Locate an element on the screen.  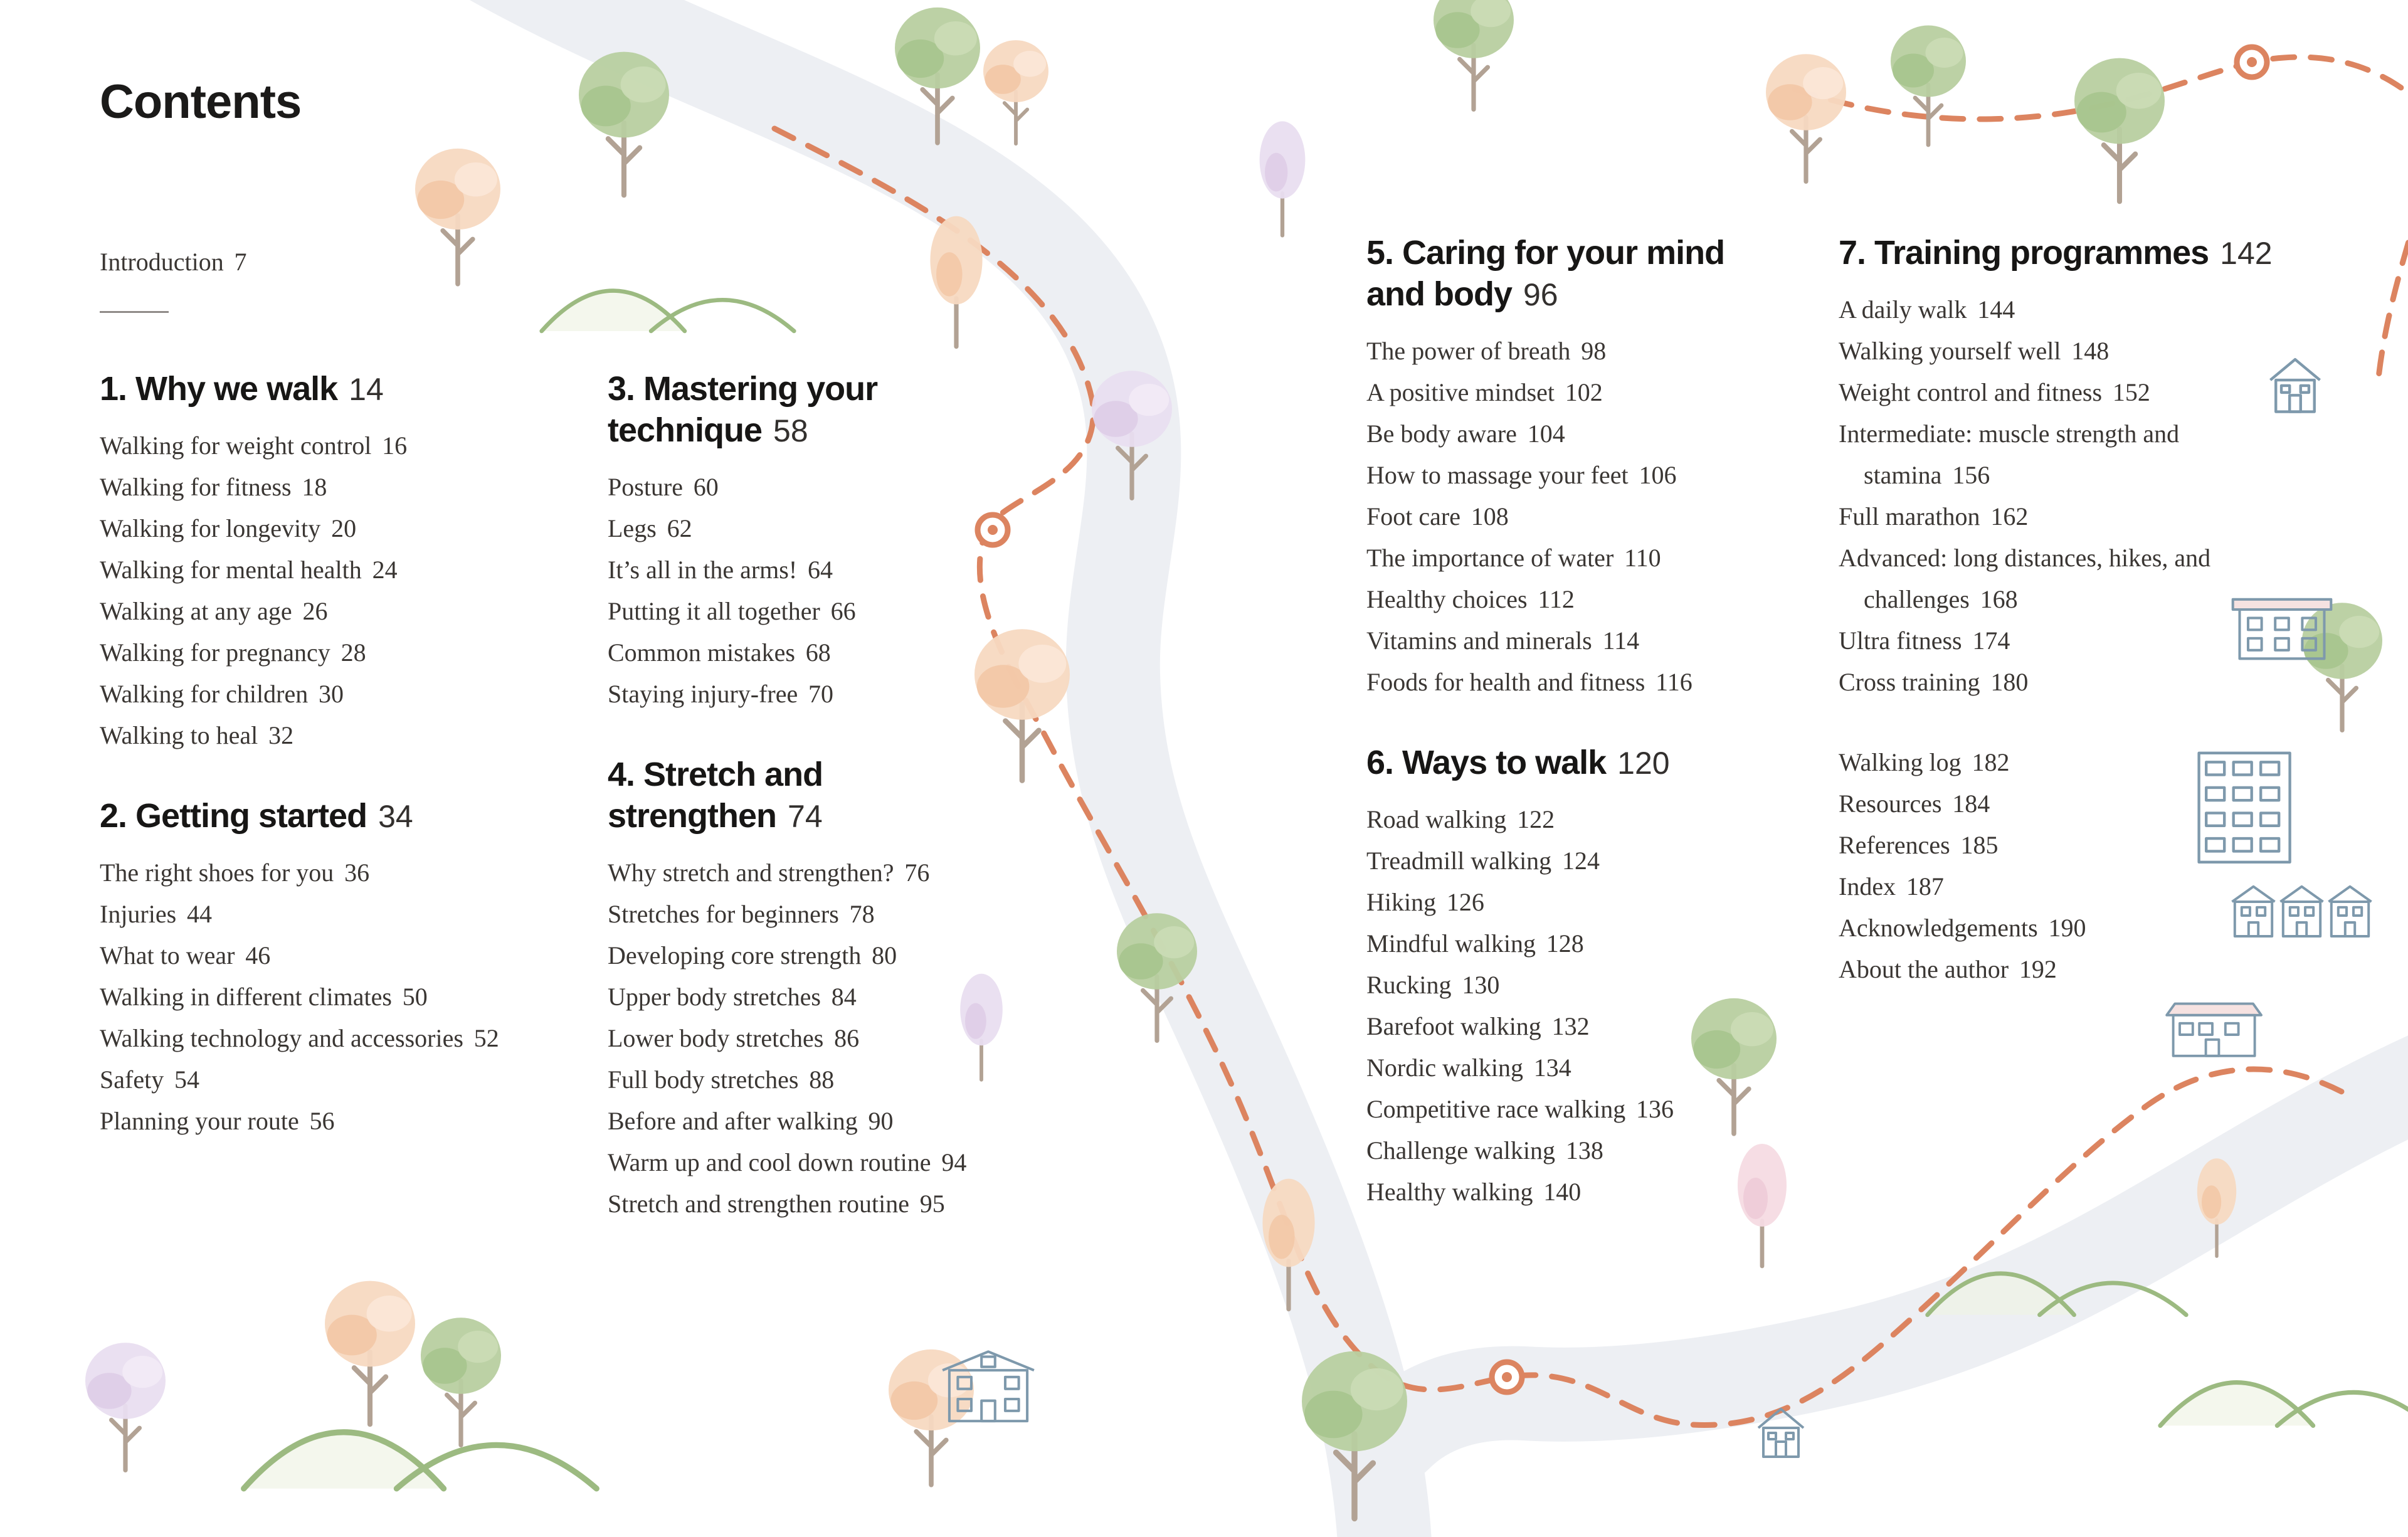
toc-item-page: 156 is located at coordinates (1971, 475).